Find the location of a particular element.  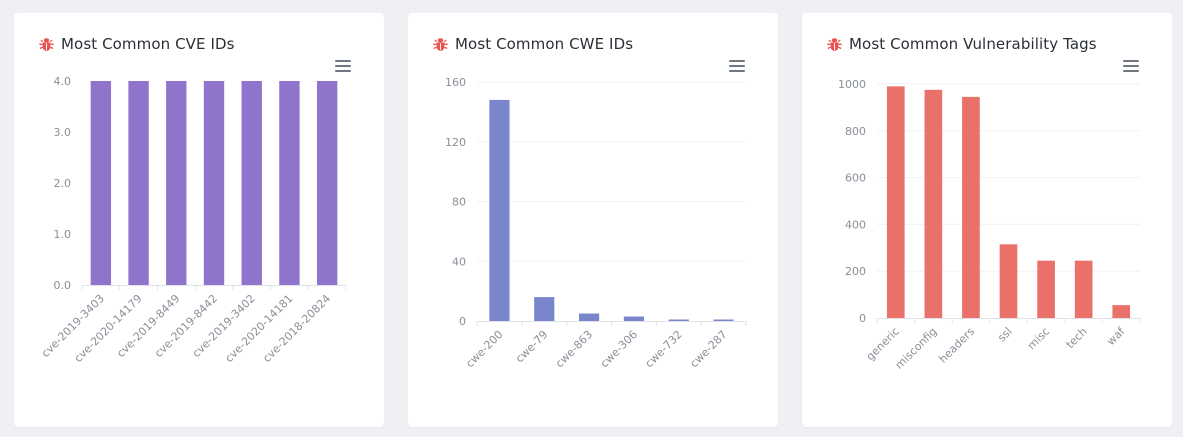

y-tick-label: 1000 is located at coordinates (852, 84).